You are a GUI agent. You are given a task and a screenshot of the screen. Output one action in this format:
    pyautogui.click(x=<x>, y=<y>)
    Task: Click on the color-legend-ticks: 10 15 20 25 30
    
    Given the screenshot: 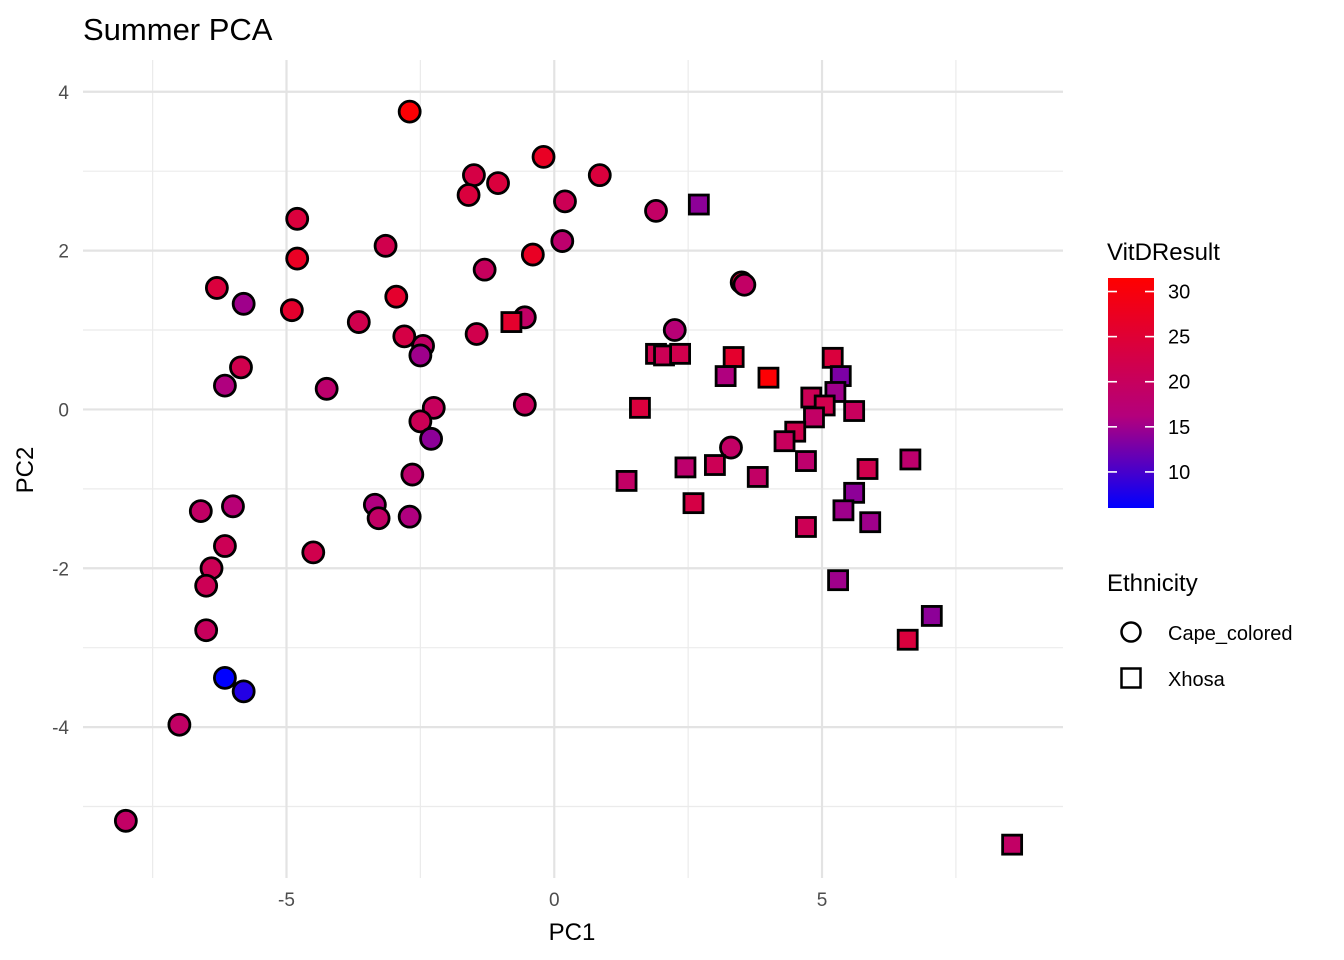 What is the action you would take?
    pyautogui.click(x=1149, y=383)
    